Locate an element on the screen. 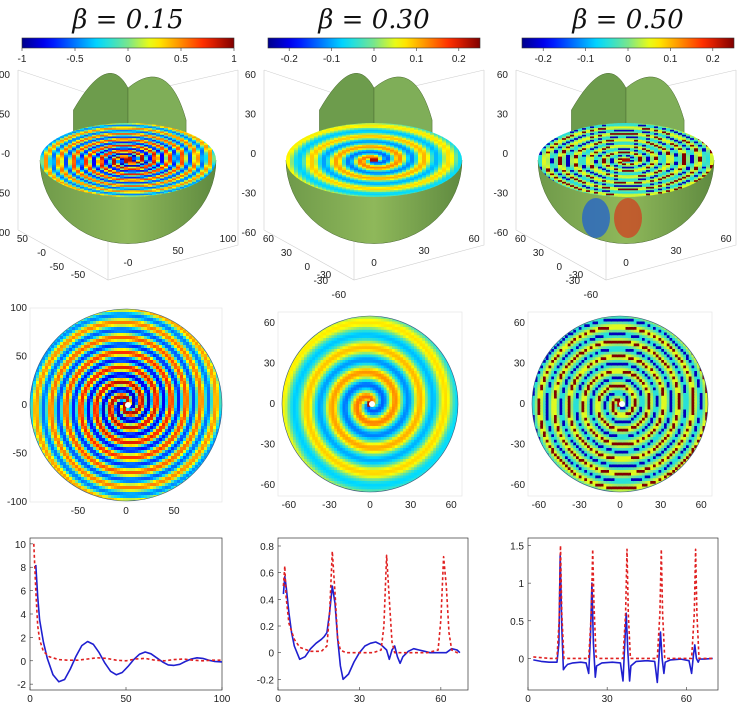 The height and width of the screenshot is (709, 744). colorbar-tick-label: -0.2 is located at coordinates (290, 59).